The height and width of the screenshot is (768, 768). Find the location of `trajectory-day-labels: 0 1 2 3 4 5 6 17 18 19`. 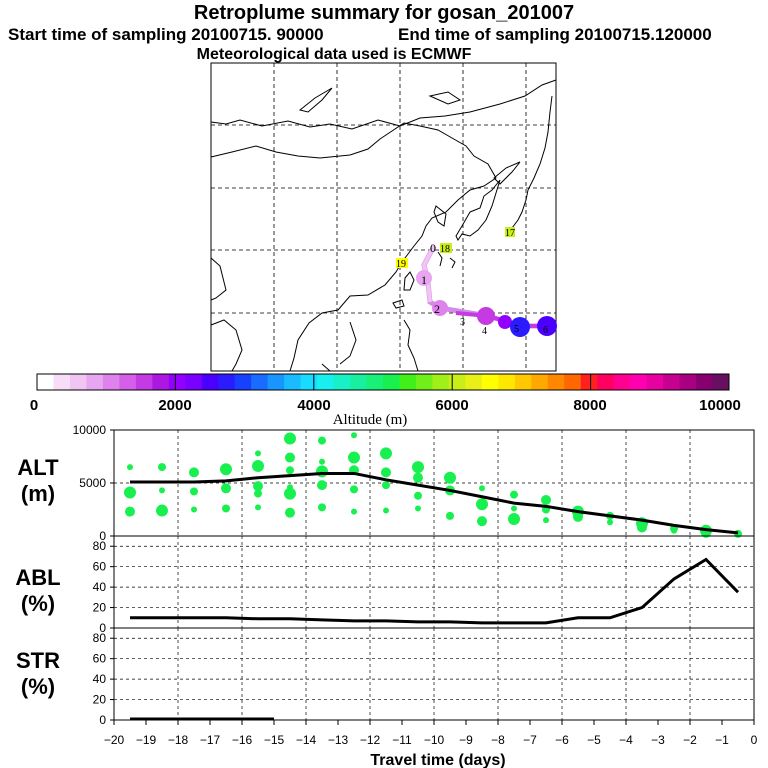

trajectory-day-labels: 0 1 2 3 4 5 6 17 18 19 is located at coordinates (472, 282).